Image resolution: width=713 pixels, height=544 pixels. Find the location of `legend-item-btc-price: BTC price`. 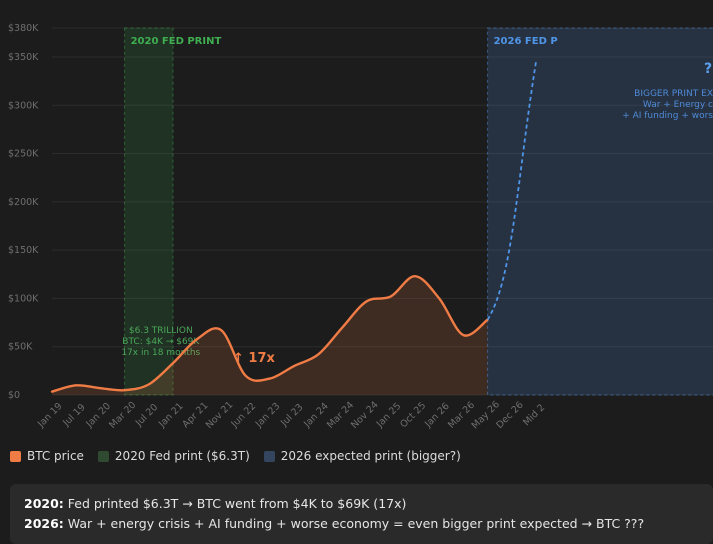

legend-item-btc-price: BTC price is located at coordinates (47, 456).